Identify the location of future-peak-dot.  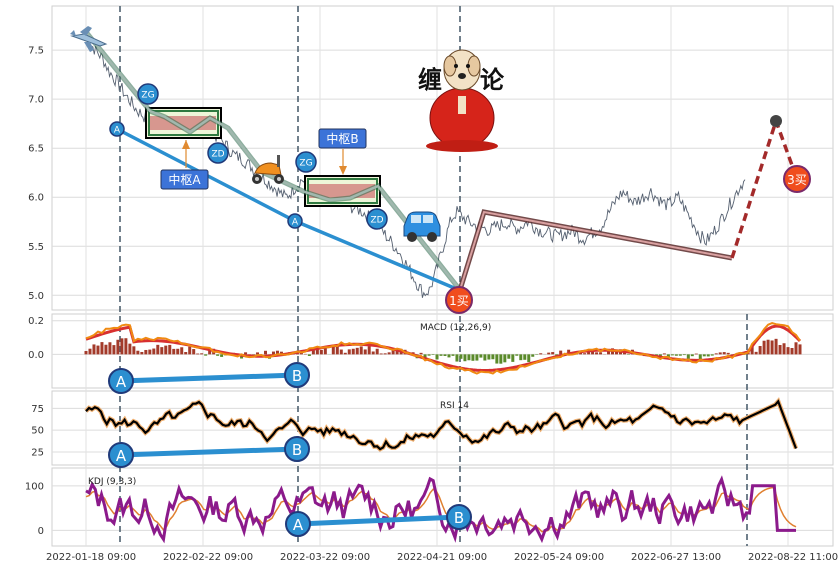
(776, 121).